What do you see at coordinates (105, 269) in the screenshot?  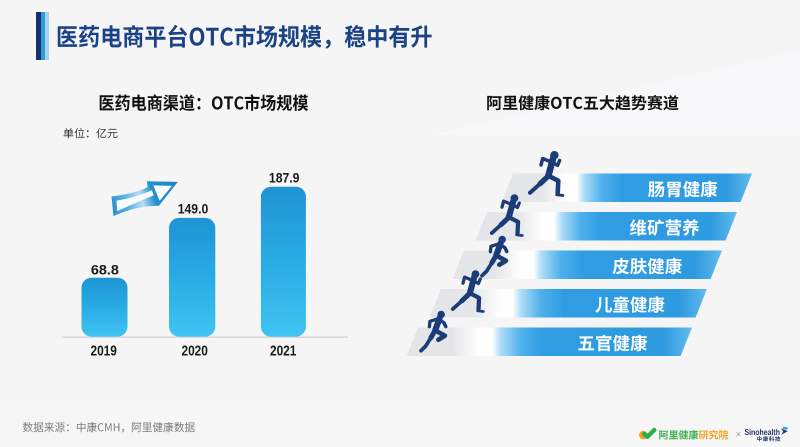 I see `svg-text: 68.8` at bounding box center [105, 269].